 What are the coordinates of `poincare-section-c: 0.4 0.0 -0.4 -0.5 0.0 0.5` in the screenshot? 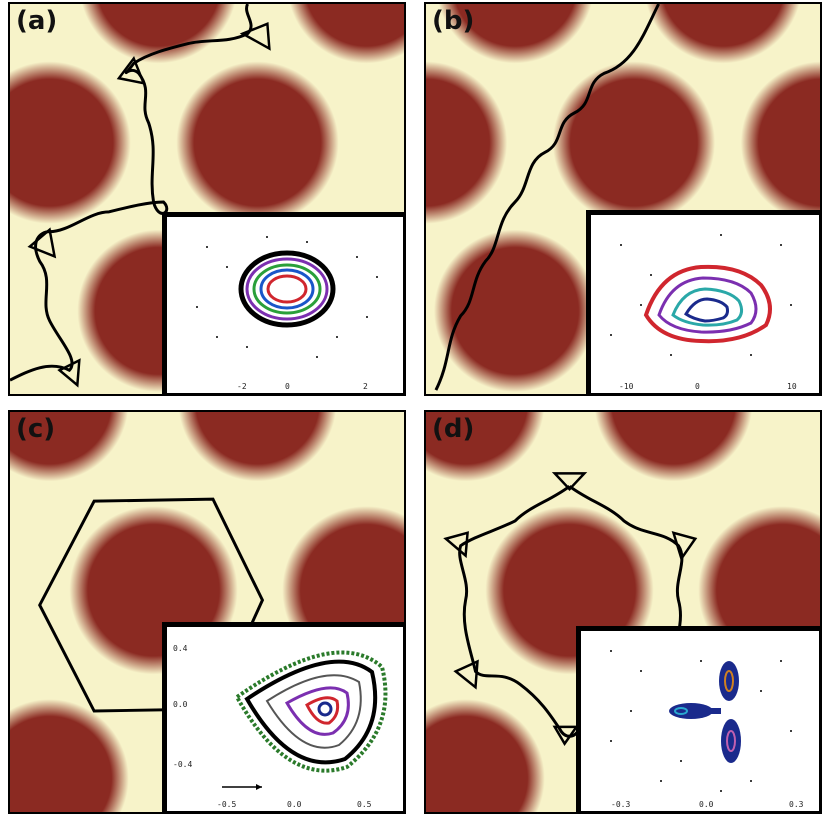 It's located at (280, 726).